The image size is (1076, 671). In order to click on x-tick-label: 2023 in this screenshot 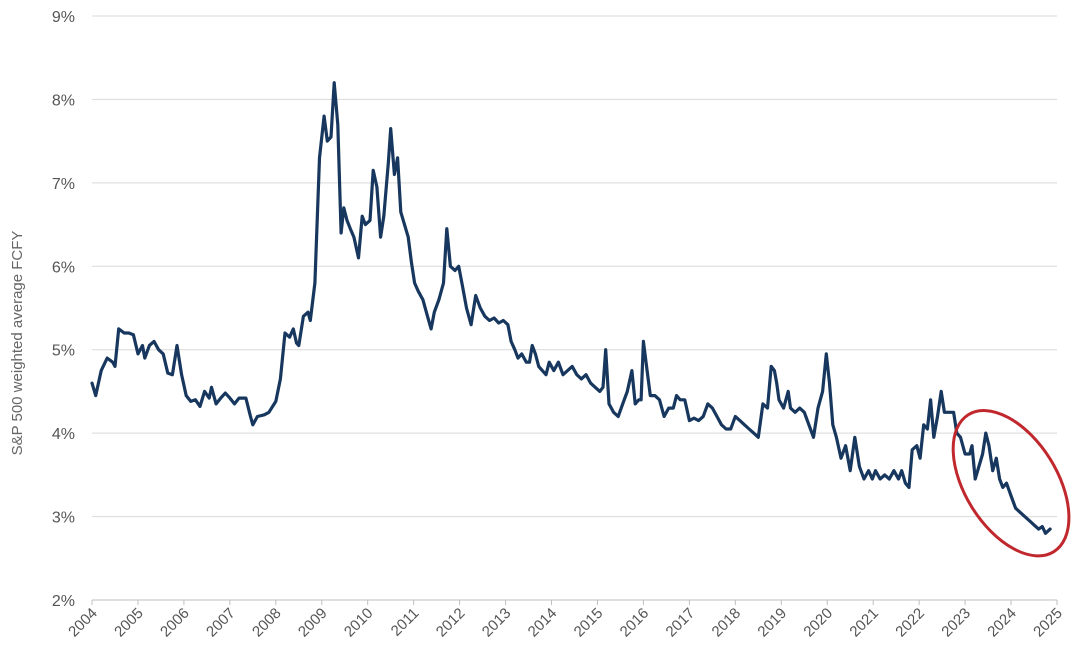, I will do `click(956, 623)`.